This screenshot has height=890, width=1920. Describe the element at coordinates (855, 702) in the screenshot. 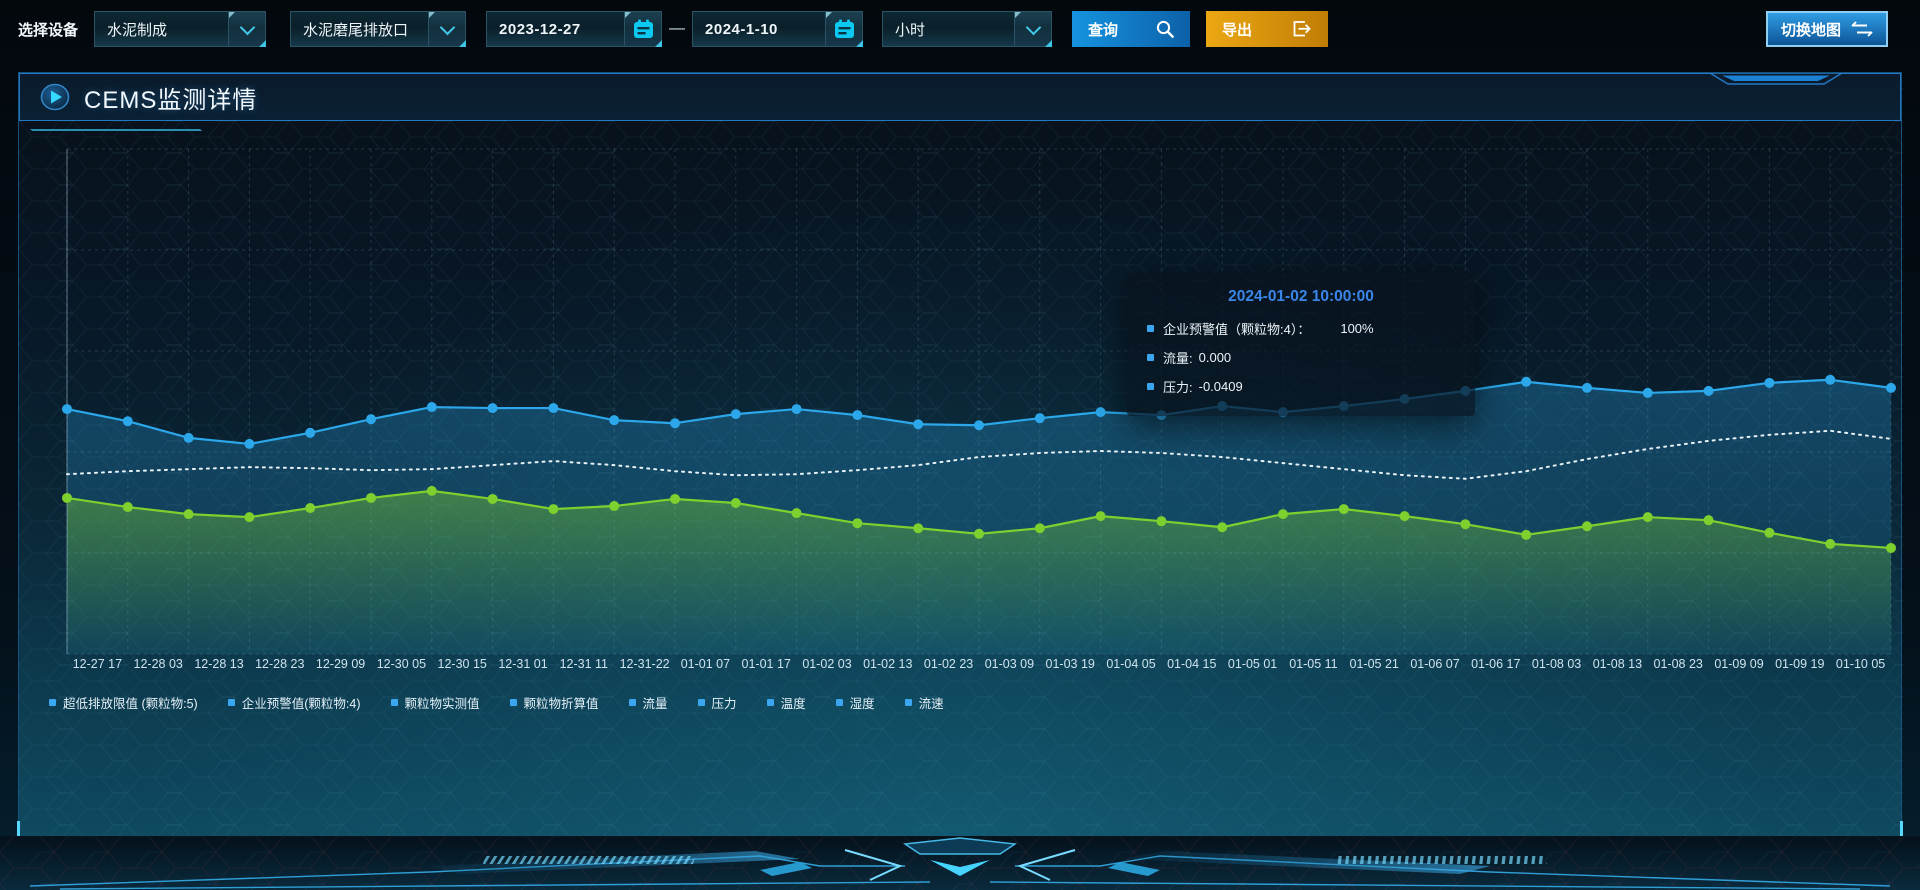

I see `legend-item: 湿度` at that location.